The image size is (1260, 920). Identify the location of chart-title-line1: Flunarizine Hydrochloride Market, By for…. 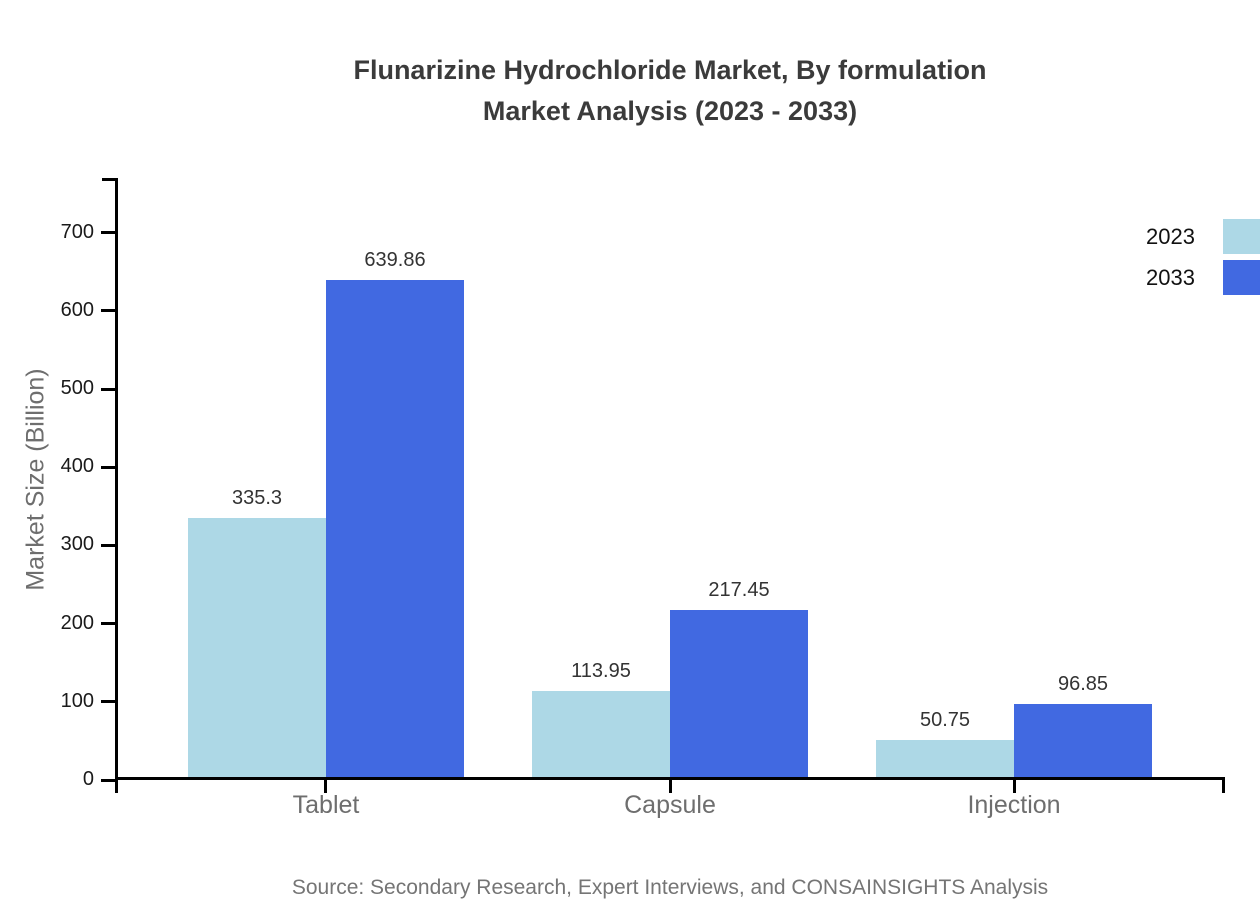
(670, 70).